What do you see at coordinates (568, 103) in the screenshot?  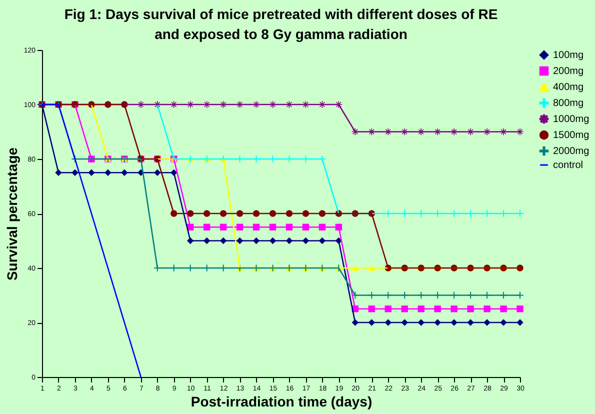 I see `legend-label: 800mg` at bounding box center [568, 103].